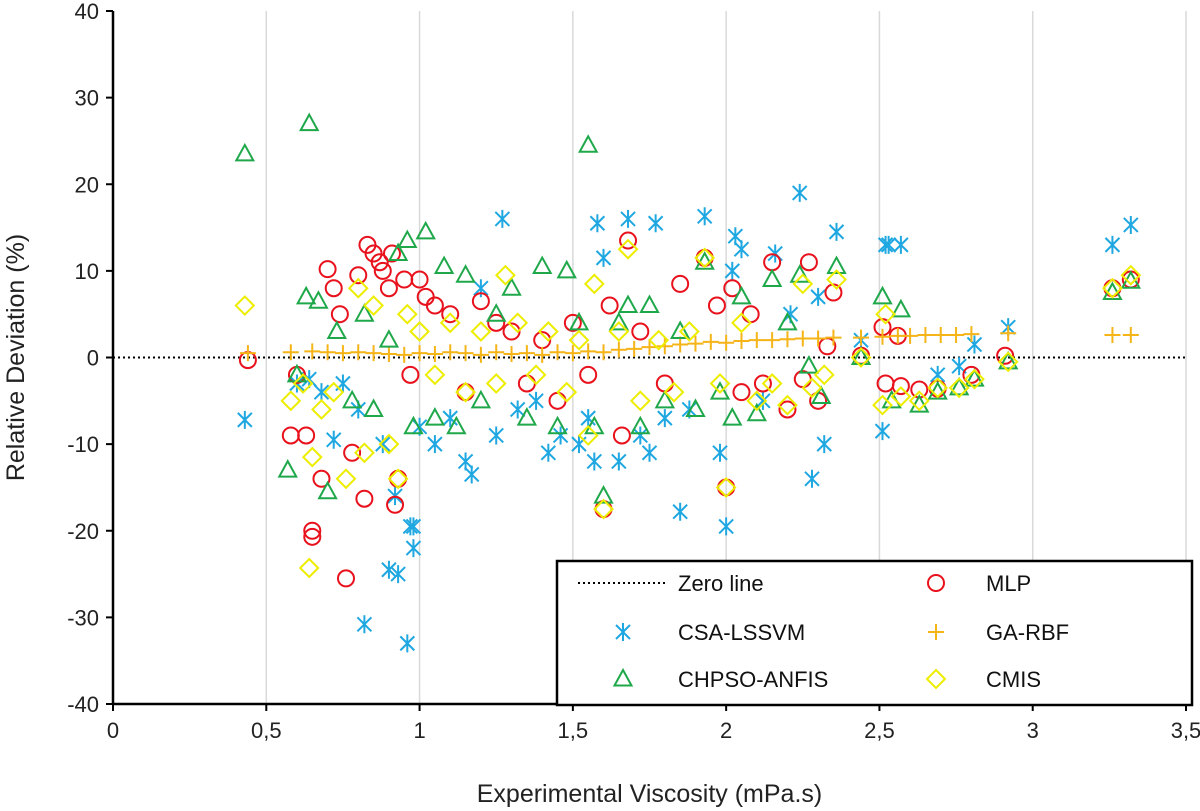 This screenshot has width=1200, height=811. What do you see at coordinates (419, 730) in the screenshot?
I see `x-tick-label: 1` at bounding box center [419, 730].